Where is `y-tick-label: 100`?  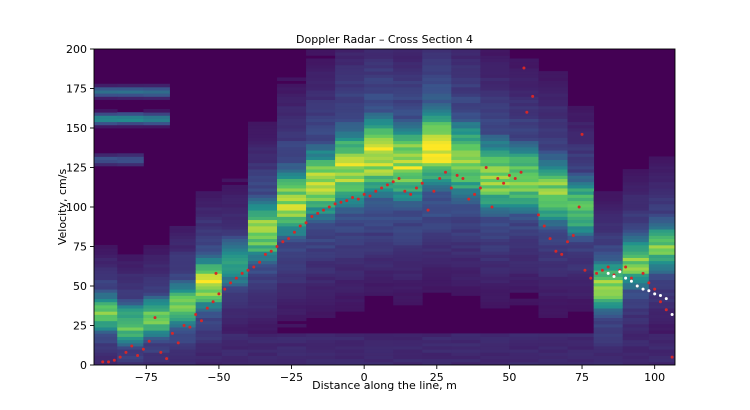
y-tick-label: 100 is located at coordinates (76, 207).